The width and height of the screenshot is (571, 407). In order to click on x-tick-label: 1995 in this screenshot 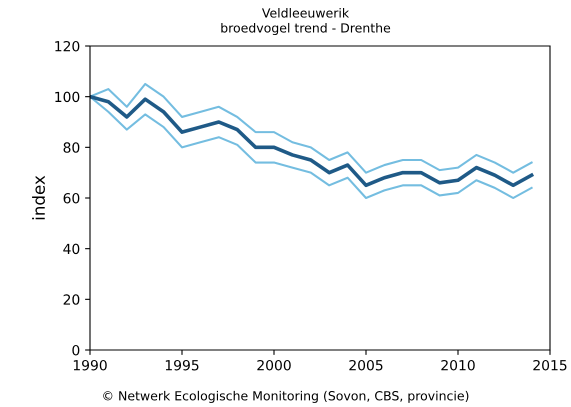, I will do `click(182, 365)`.